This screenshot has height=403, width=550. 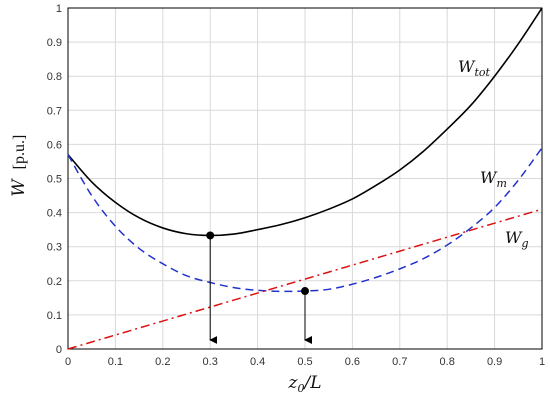 What do you see at coordinates (259, 287) in the screenshot?
I see `marker-layer` at bounding box center [259, 287].